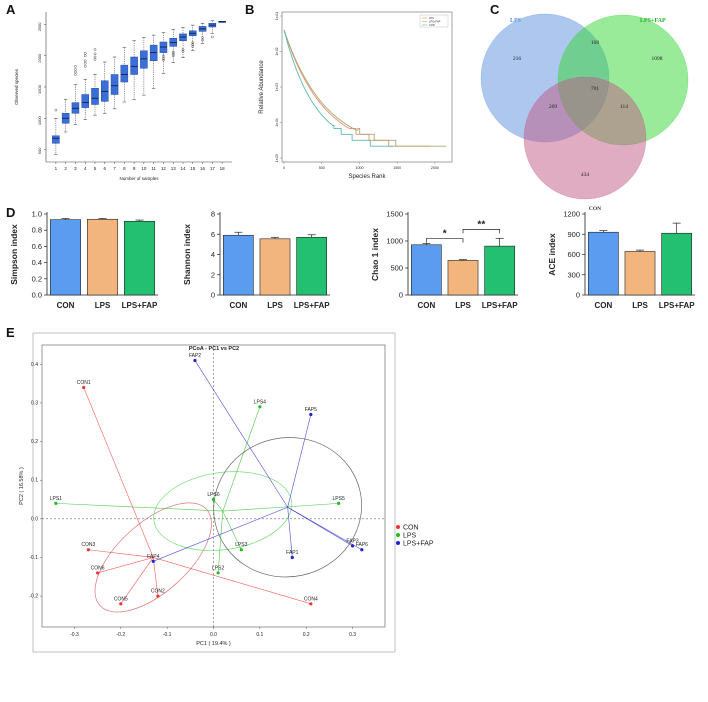 The height and width of the screenshot is (702, 708). What do you see at coordinates (431, 18) in the screenshot?
I see `b-legend-label: LPS` at bounding box center [431, 18].